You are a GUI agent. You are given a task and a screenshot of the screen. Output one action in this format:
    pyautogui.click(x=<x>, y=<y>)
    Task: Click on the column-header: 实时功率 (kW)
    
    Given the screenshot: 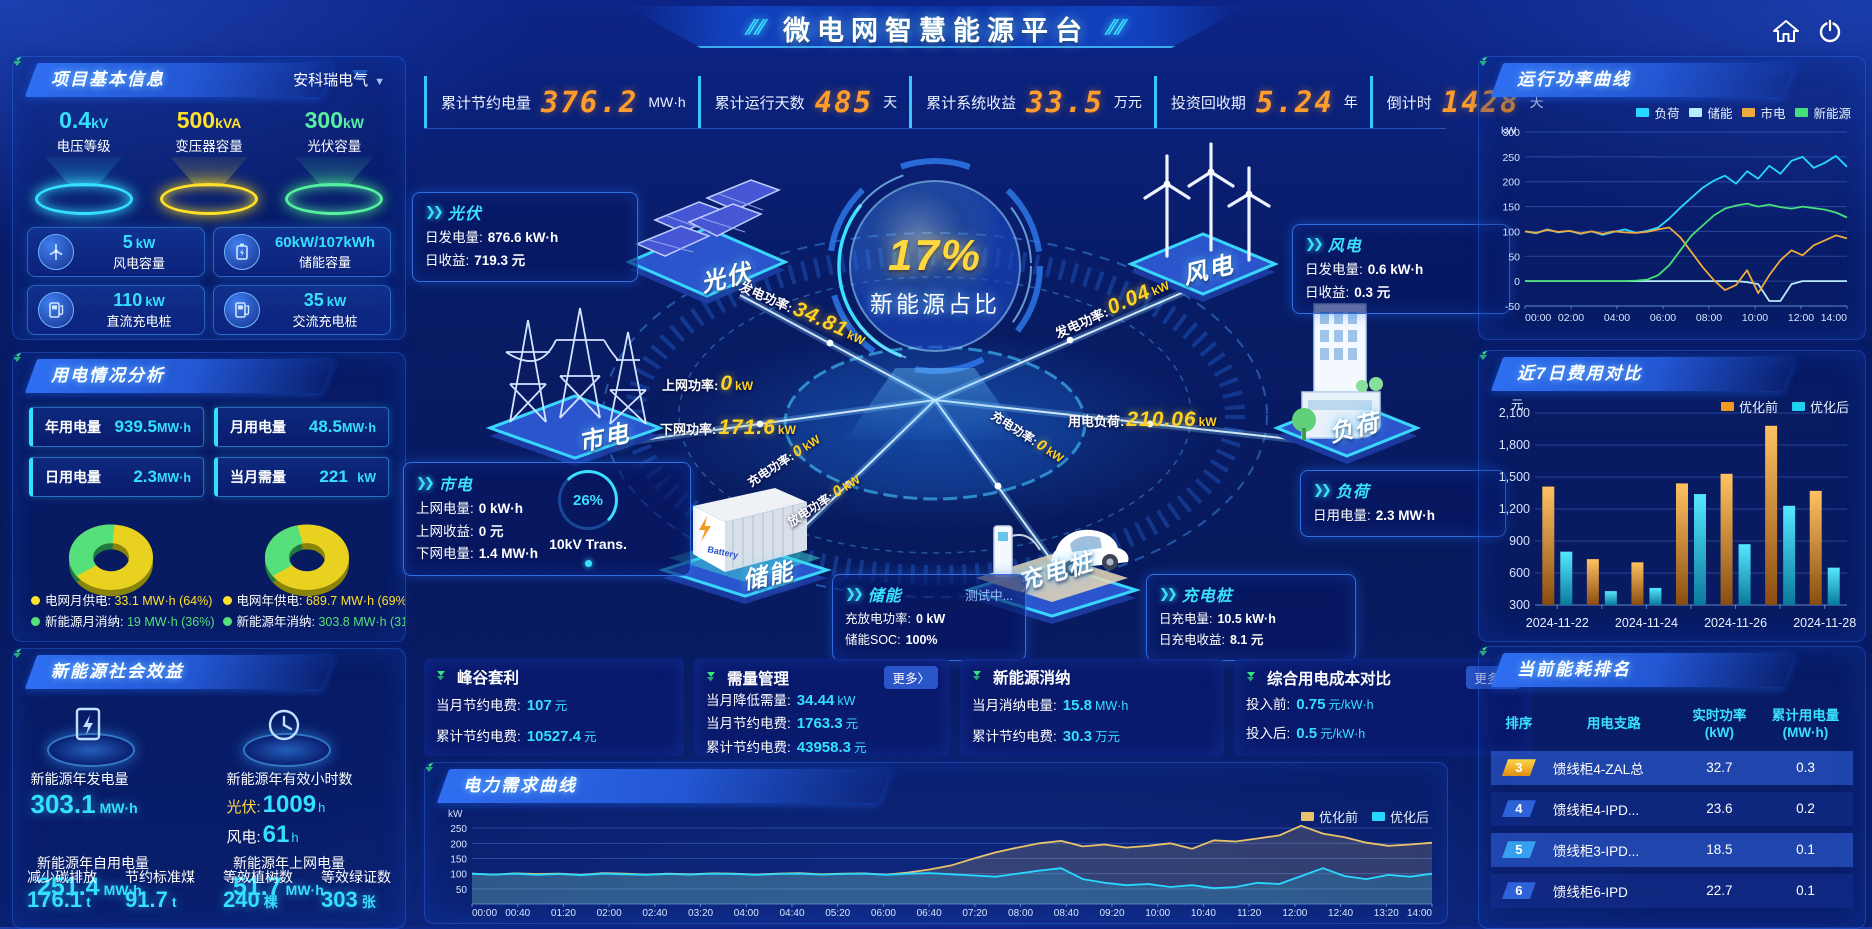 What is the action you would take?
    pyautogui.click(x=1719, y=724)
    